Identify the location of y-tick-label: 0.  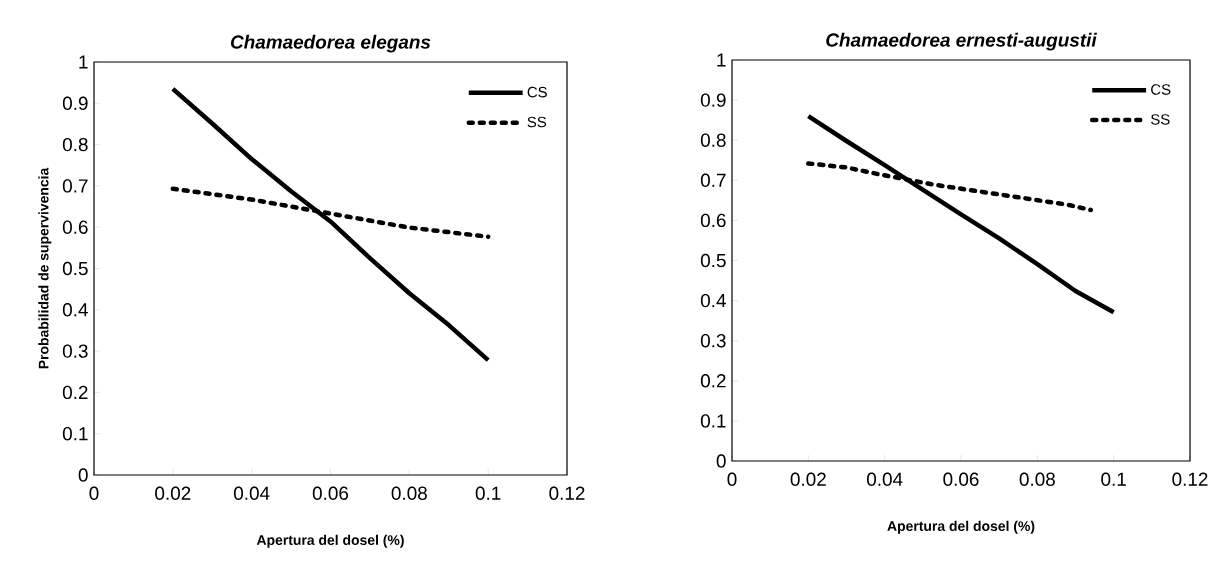
(721, 461).